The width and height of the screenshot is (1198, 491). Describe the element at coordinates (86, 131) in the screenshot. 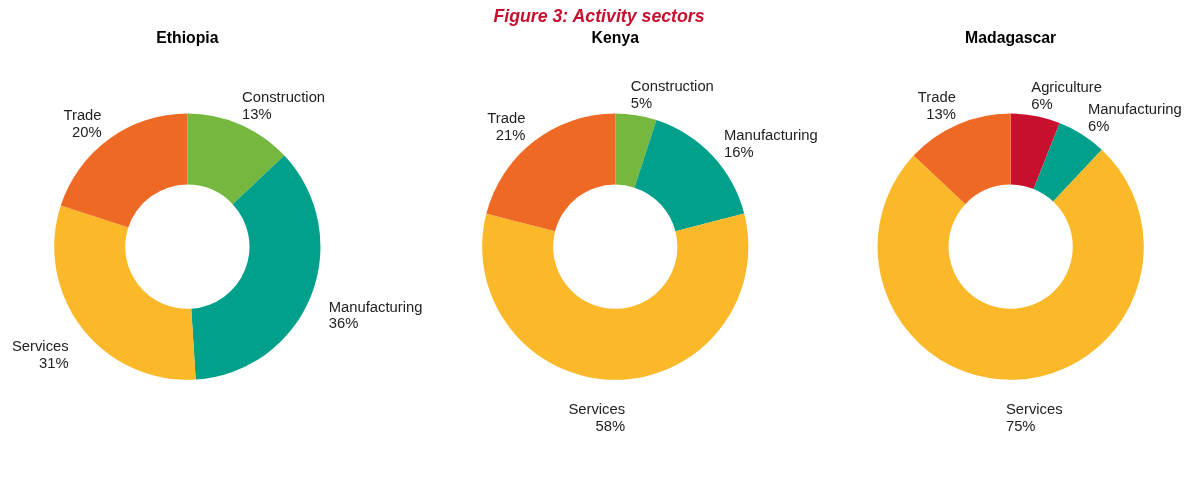

I see `data-label: 20%` at that location.